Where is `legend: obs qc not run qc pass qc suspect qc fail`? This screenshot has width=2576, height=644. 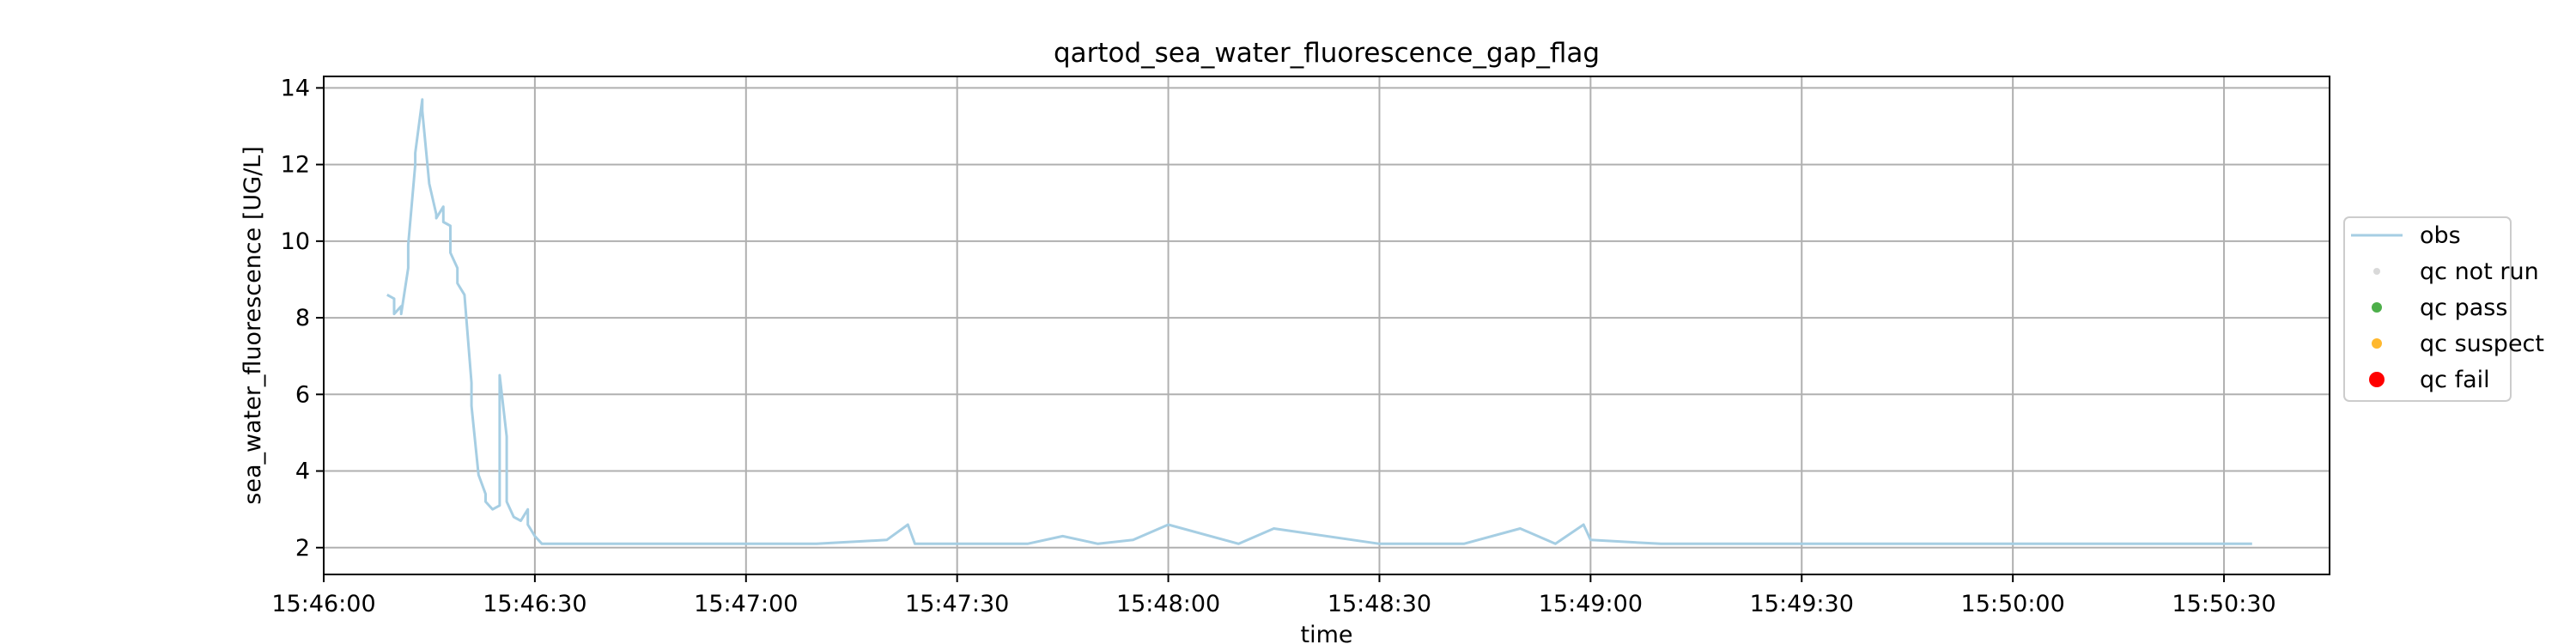
legend: obs qc not run qc pass qc suspect qc fail is located at coordinates (2443, 309).